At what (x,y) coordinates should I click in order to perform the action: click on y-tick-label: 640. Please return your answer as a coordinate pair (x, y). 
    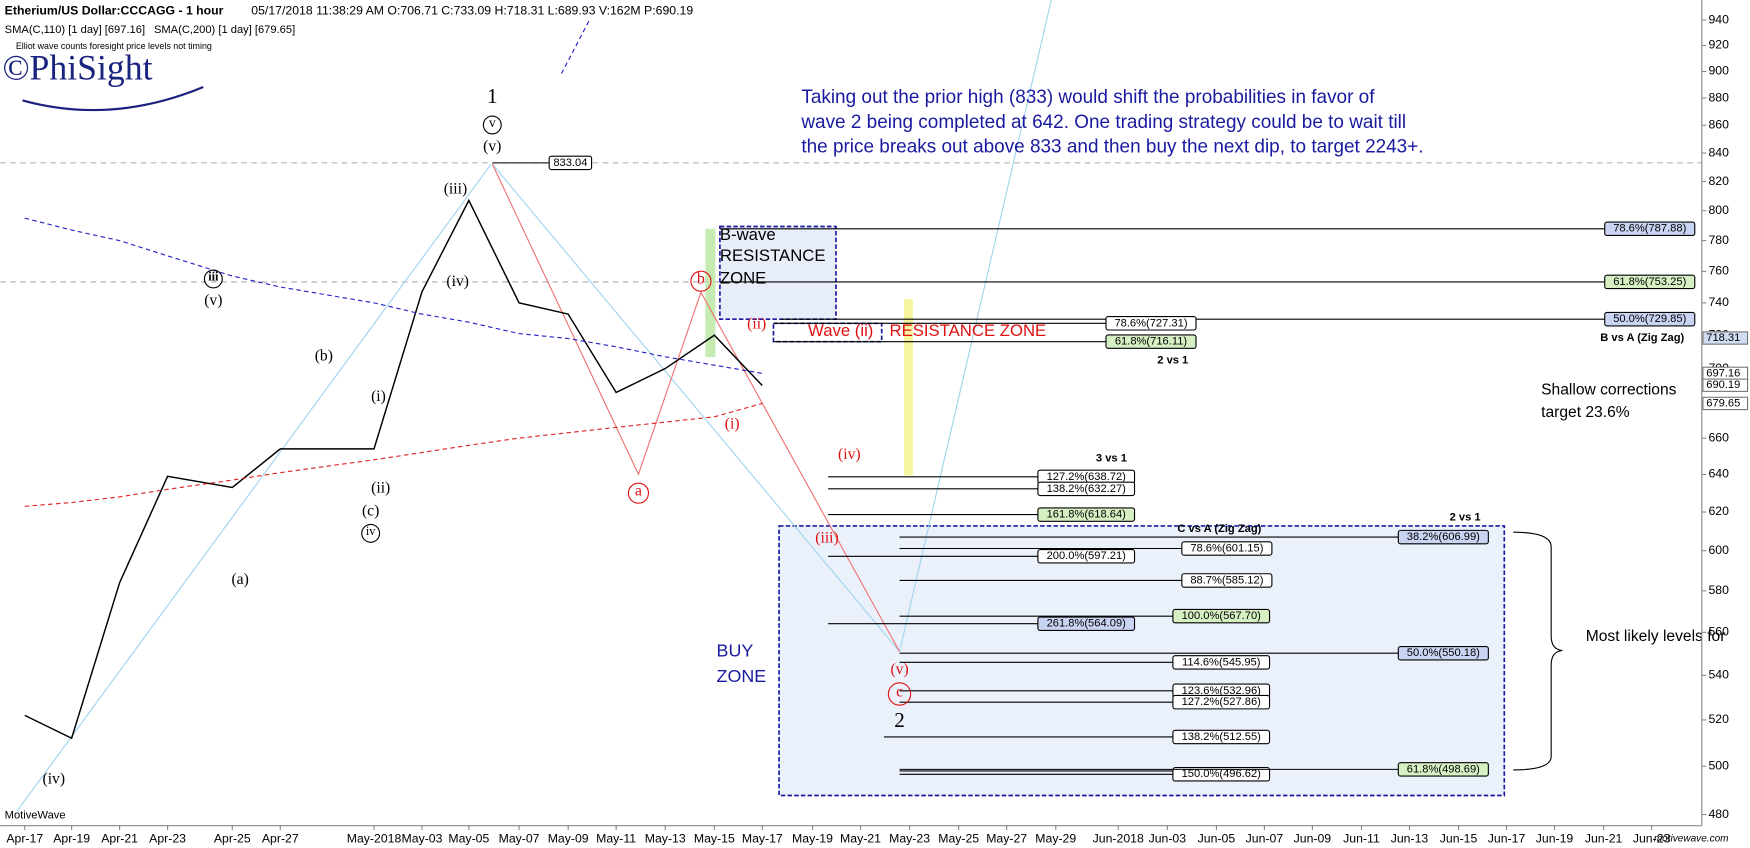
    Looking at the image, I should click on (1718, 474).